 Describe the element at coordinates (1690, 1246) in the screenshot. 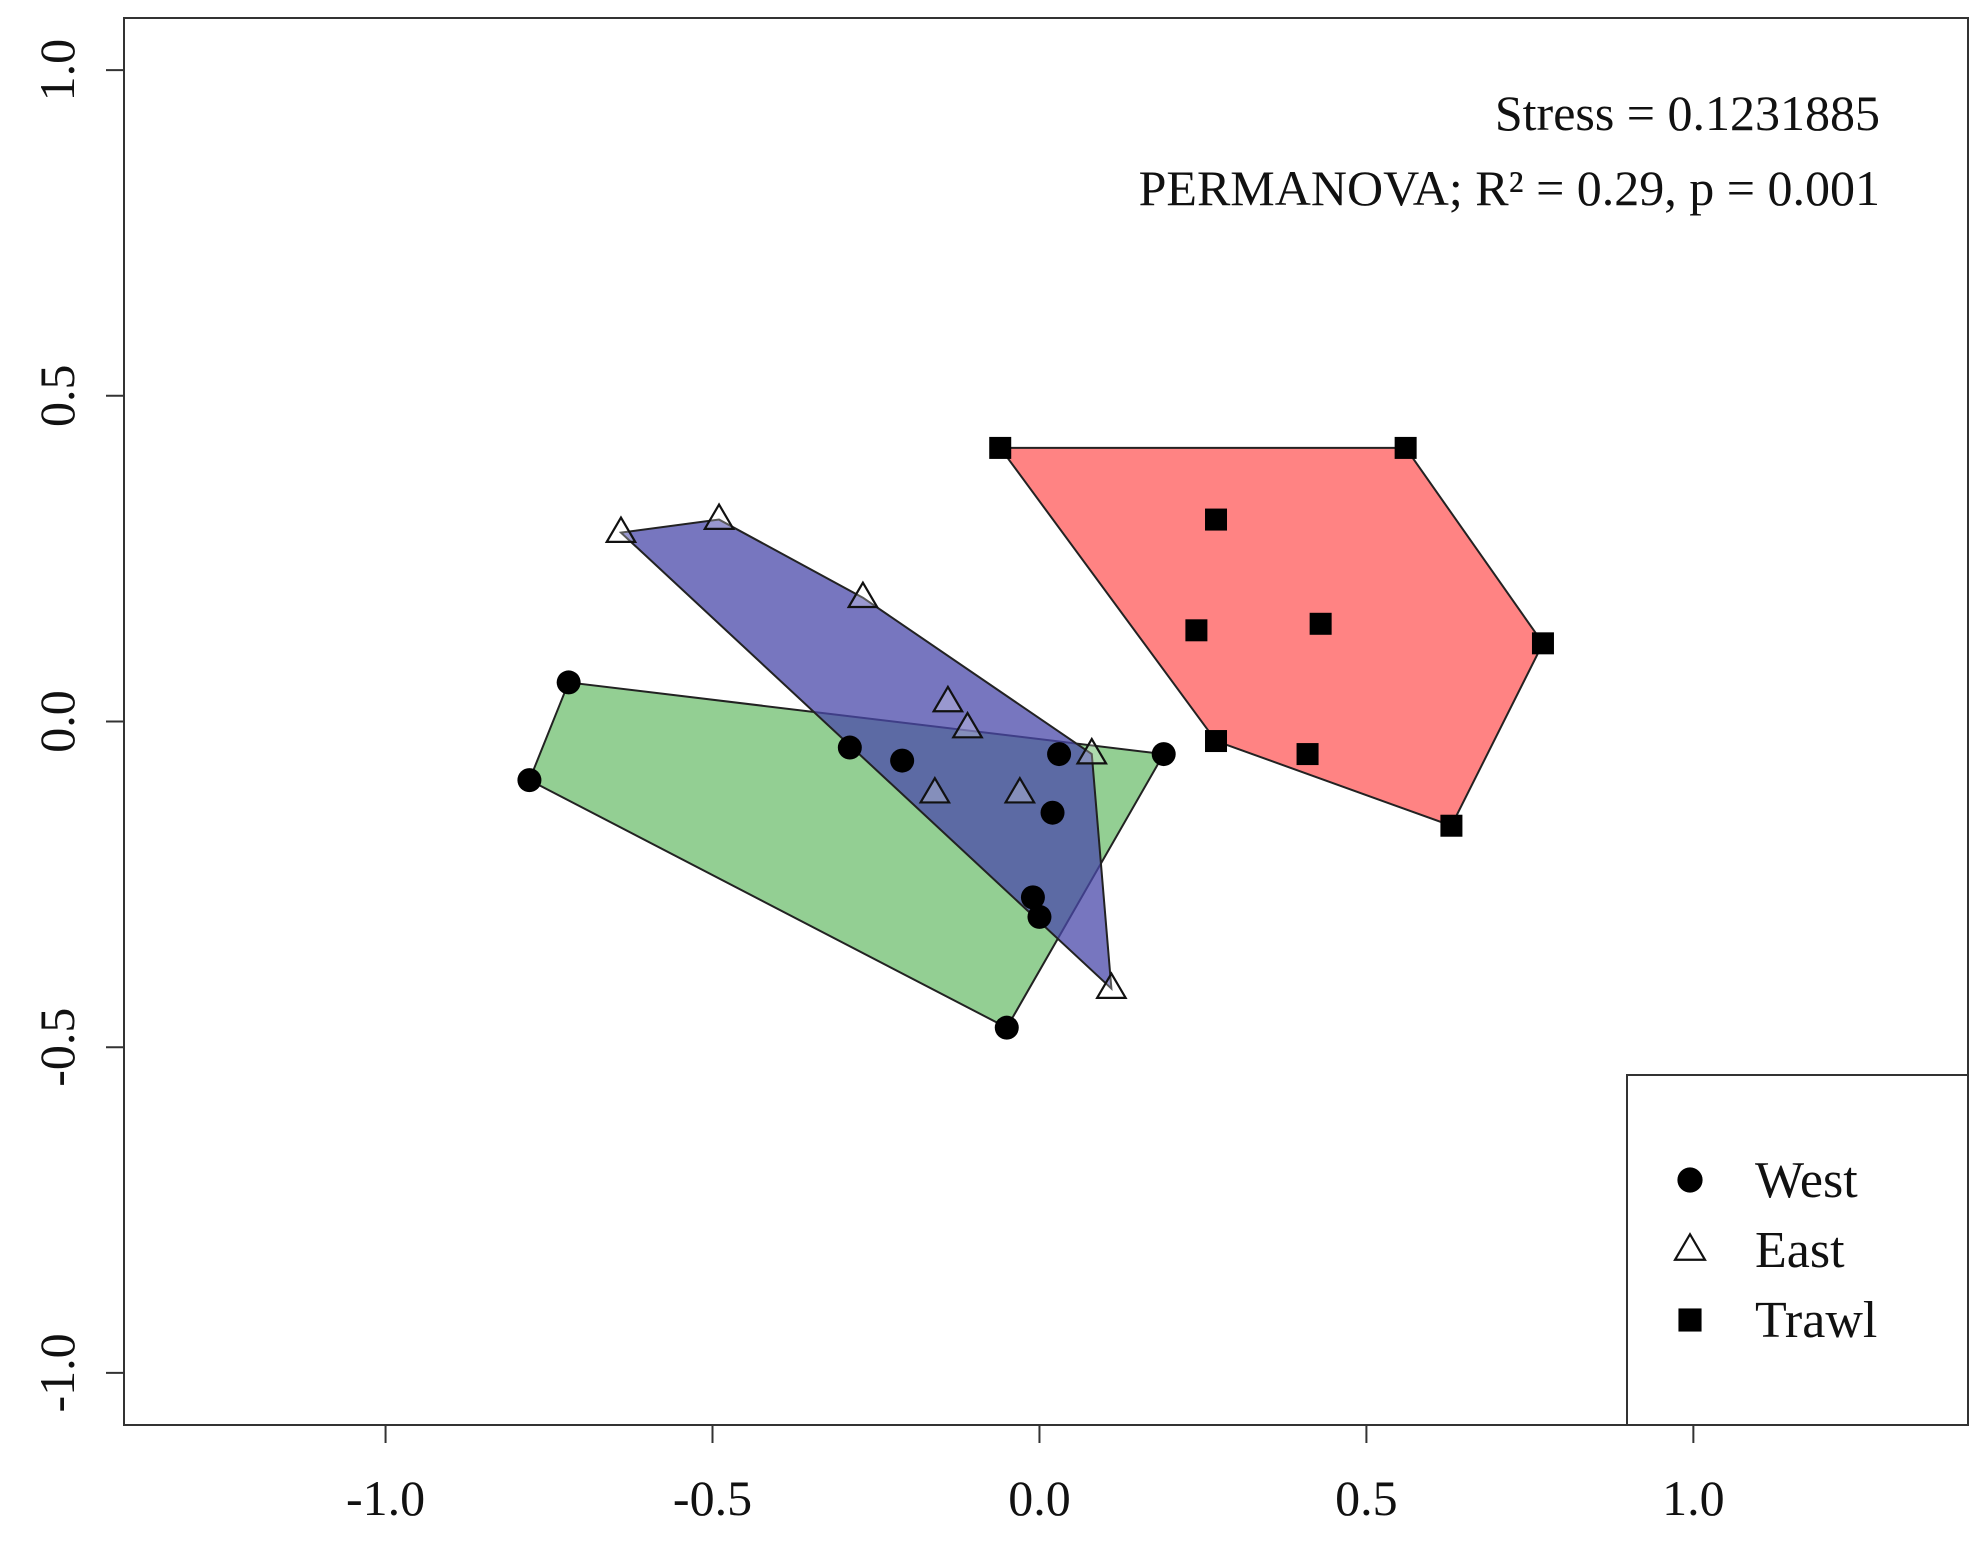

I see `legend-marker-east` at that location.